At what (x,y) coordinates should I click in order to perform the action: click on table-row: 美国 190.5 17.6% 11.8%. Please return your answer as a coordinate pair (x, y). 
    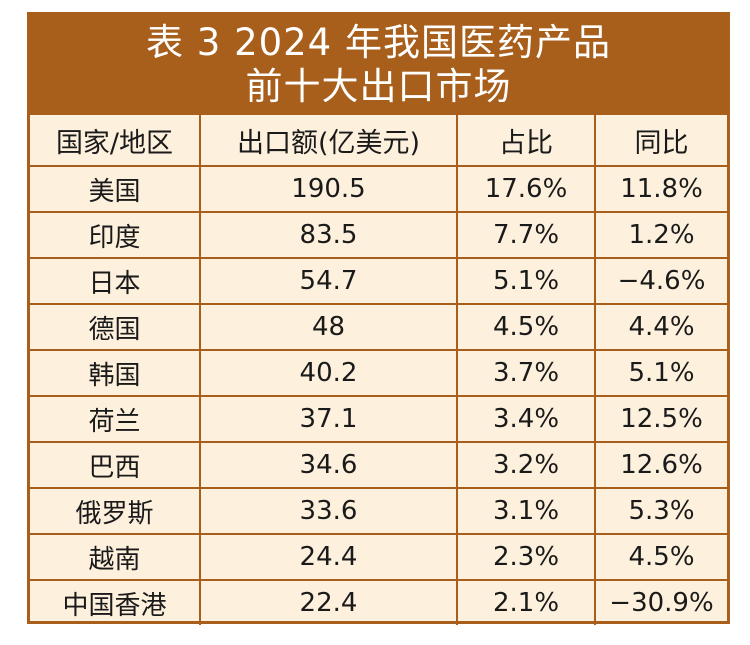
    Looking at the image, I should click on (378, 189).